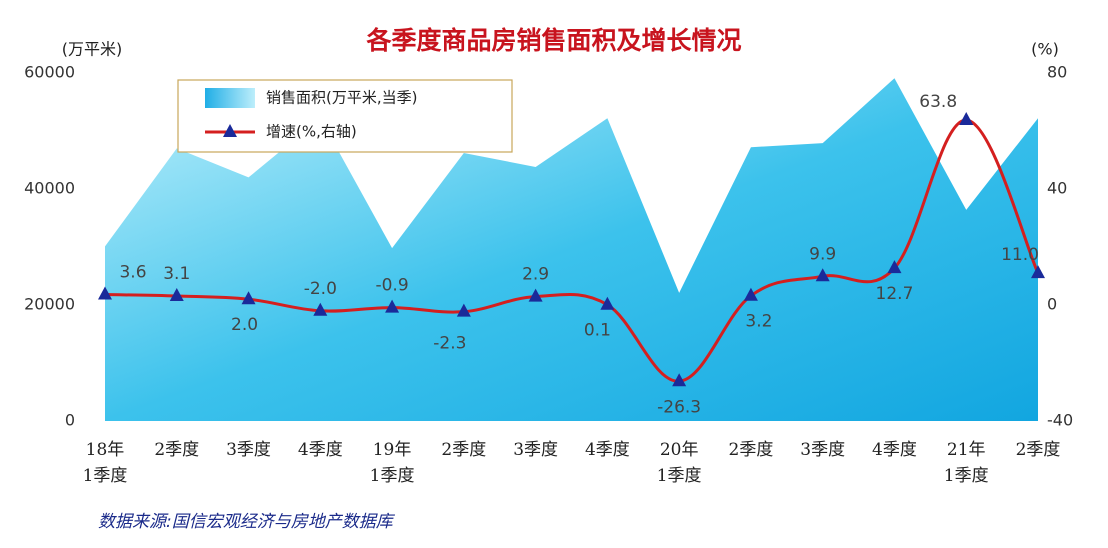 The width and height of the screenshot is (1108, 548). What do you see at coordinates (176, 274) in the screenshot?
I see `data-label: 3.1` at bounding box center [176, 274].